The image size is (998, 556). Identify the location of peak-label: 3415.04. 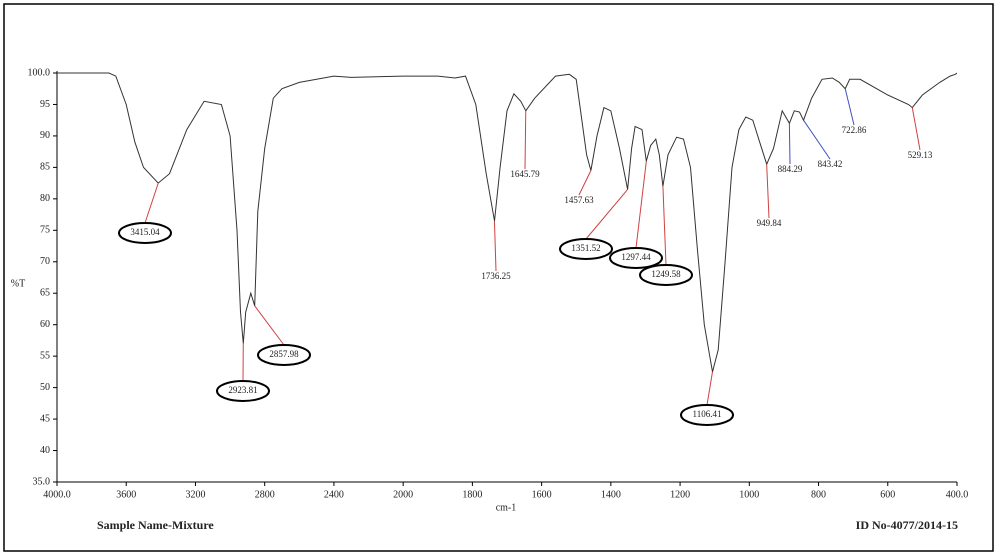
(145, 232).